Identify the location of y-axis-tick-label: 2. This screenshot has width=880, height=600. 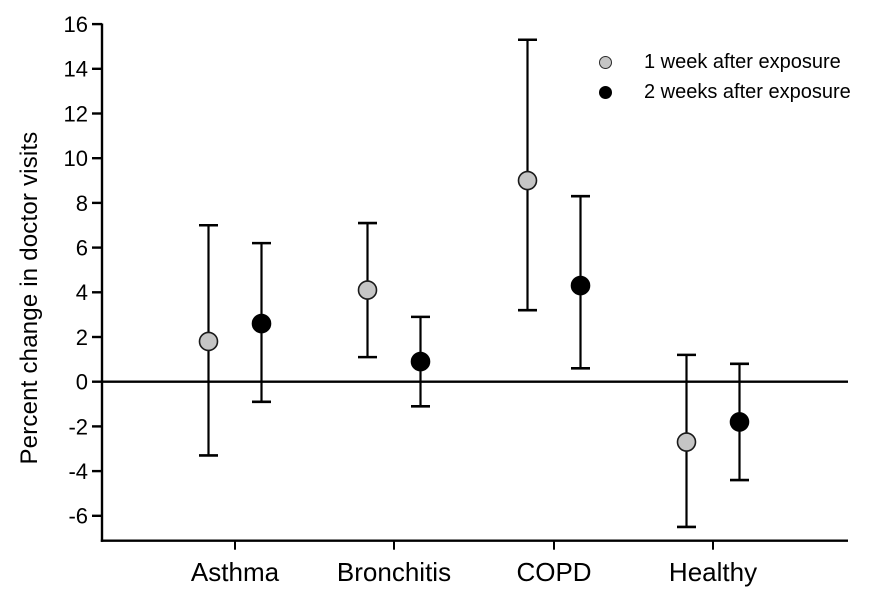
(82, 337).